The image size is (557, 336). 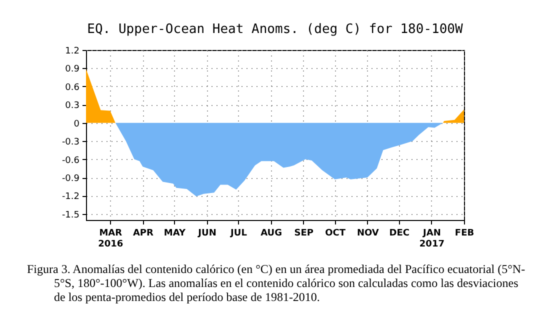 What do you see at coordinates (72, 87) in the screenshot?
I see `y-tick-label: 0.6` at bounding box center [72, 87].